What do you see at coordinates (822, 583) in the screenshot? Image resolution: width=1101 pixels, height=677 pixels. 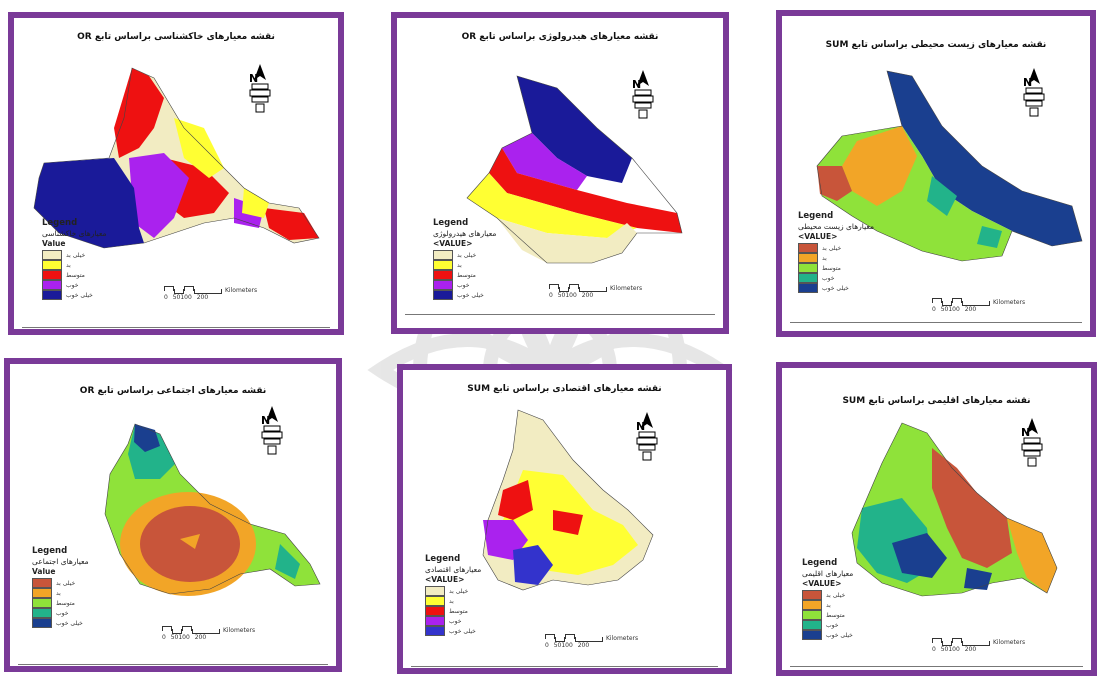 I see `legend-field: <VALUE>` at bounding box center [822, 583].